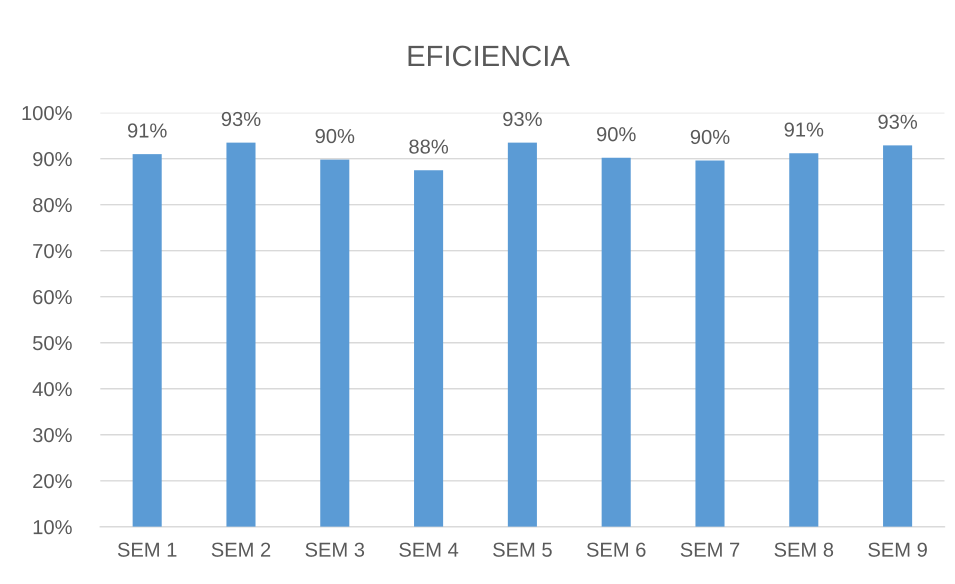  Describe the element at coordinates (52, 389) in the screenshot. I see `y-tick-label: 40%` at that location.